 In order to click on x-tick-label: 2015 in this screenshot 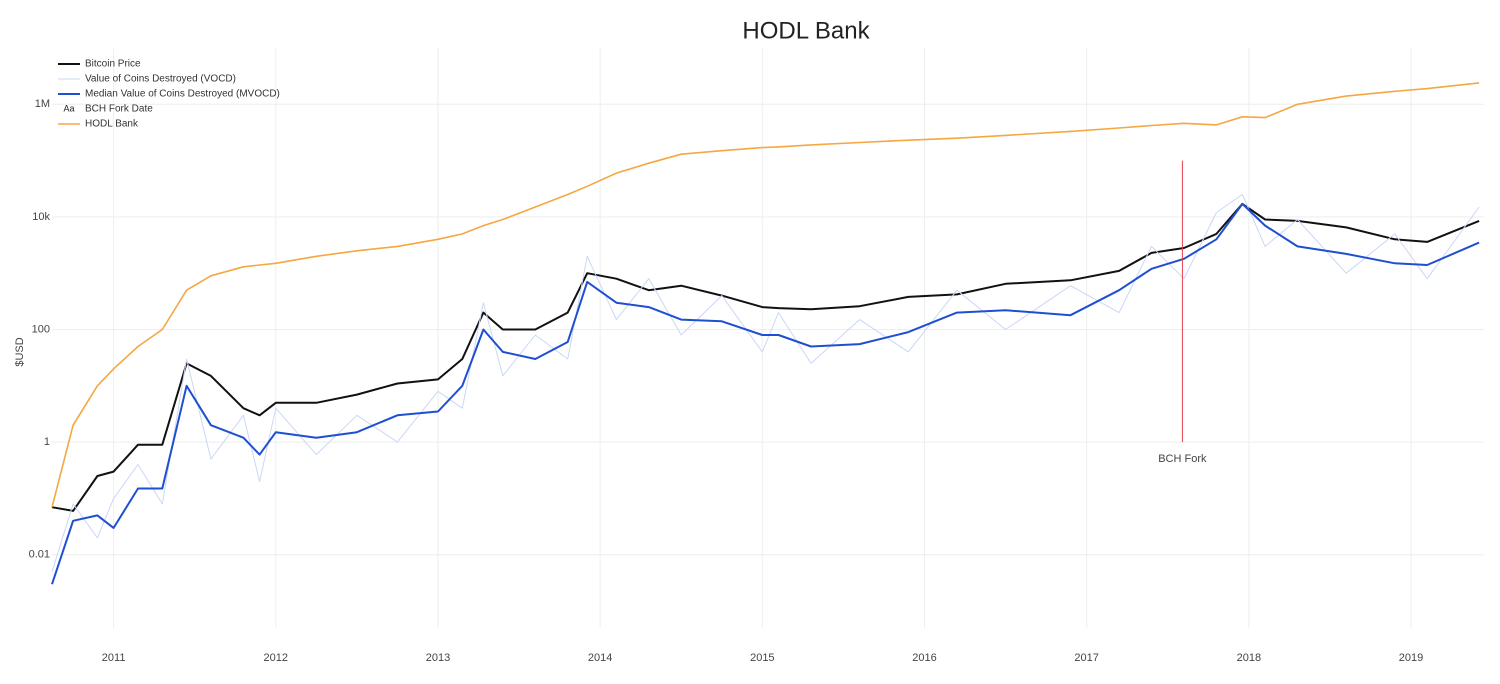, I will do `click(762, 658)`.